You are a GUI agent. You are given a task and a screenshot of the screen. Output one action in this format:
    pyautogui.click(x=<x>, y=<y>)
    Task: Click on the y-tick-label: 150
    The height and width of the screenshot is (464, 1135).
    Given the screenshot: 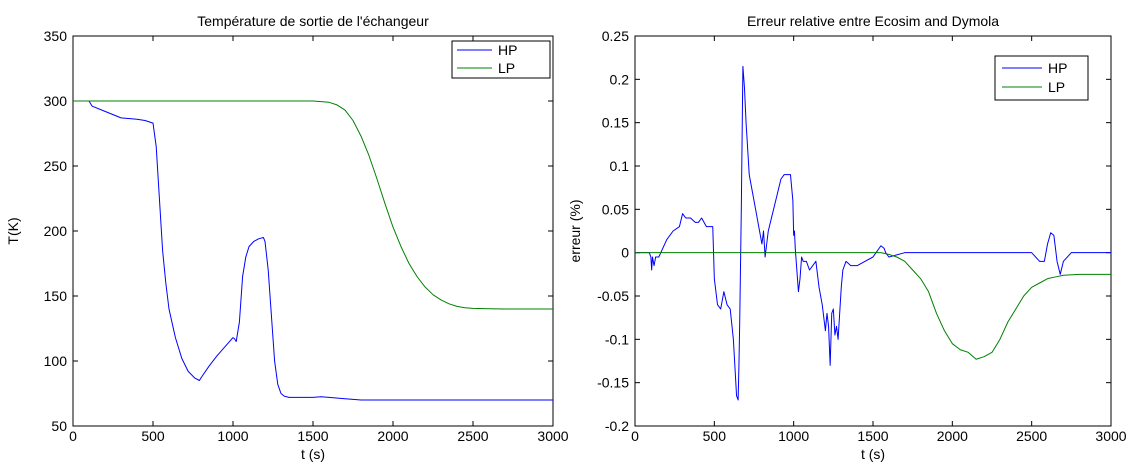 What is the action you would take?
    pyautogui.click(x=56, y=296)
    